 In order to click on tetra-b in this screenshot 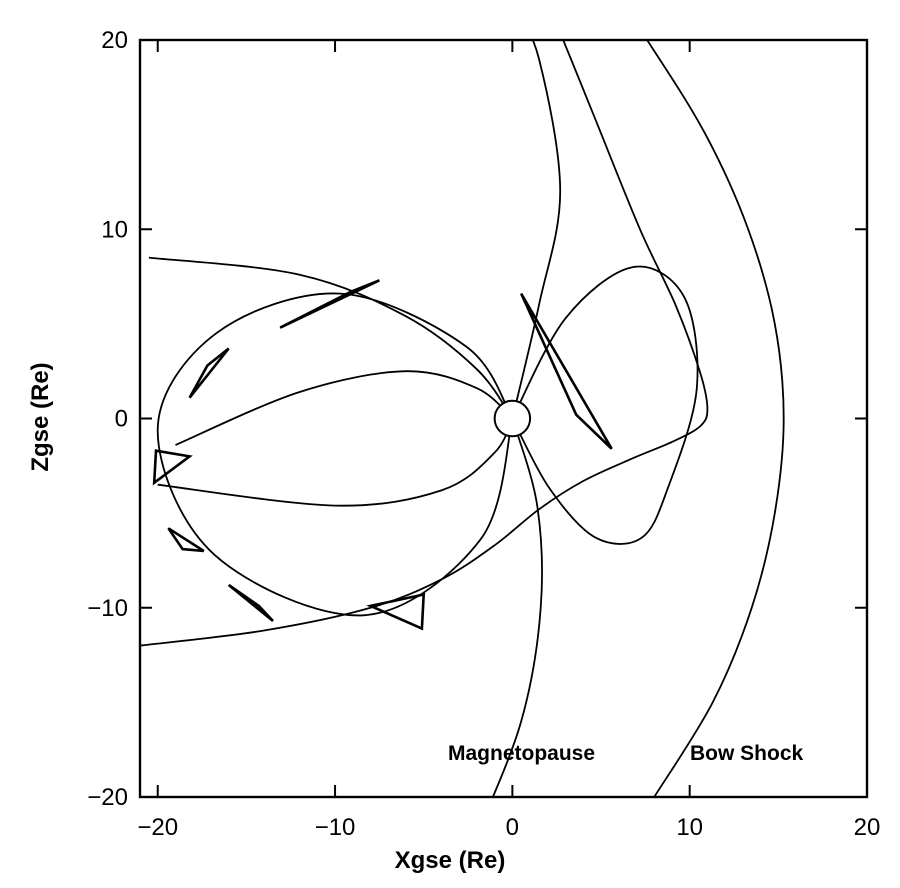, I will do `click(329, 304)`.